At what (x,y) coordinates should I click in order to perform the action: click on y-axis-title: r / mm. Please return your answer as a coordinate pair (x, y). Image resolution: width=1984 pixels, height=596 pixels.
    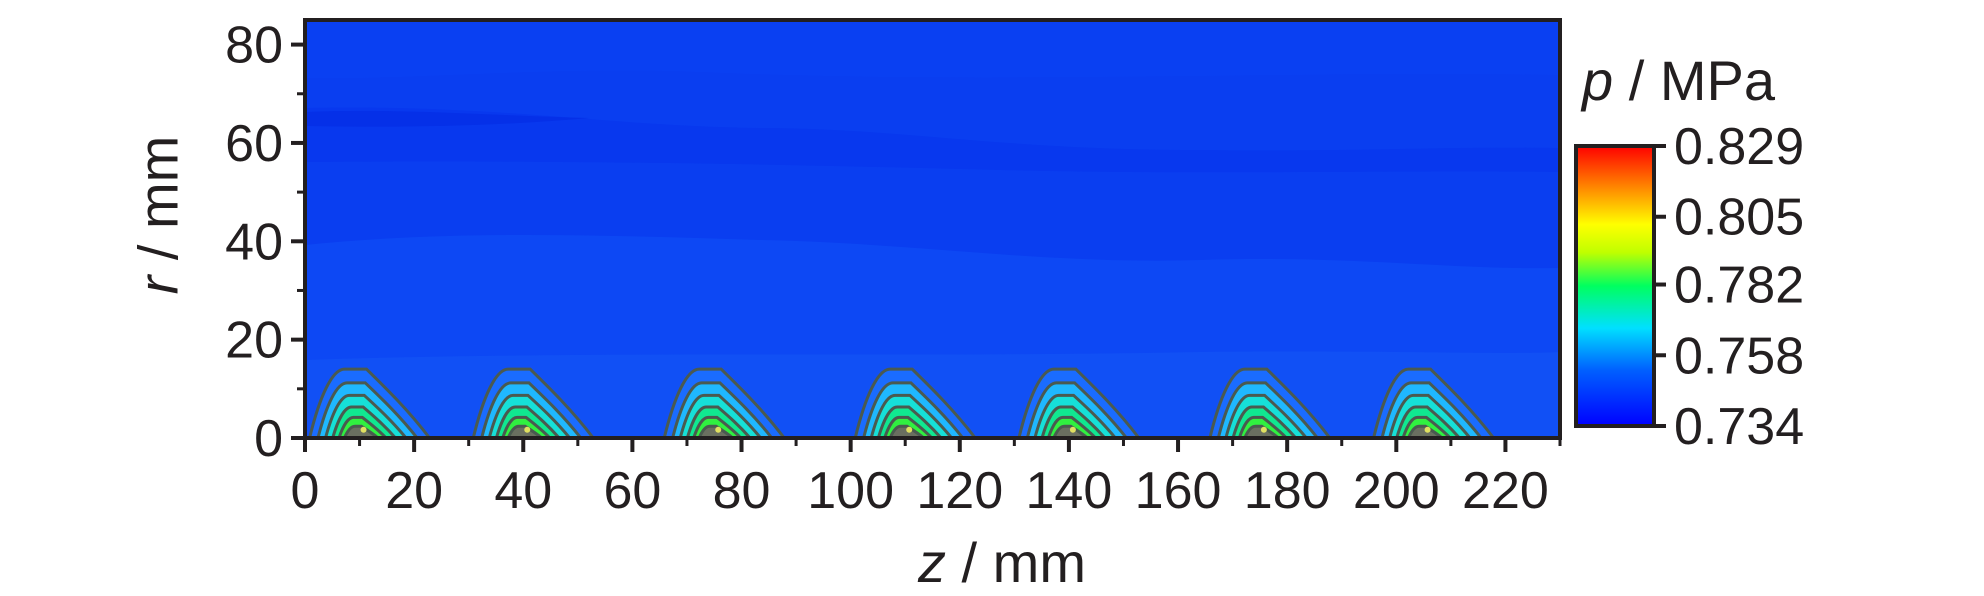
    Looking at the image, I should click on (158, 215).